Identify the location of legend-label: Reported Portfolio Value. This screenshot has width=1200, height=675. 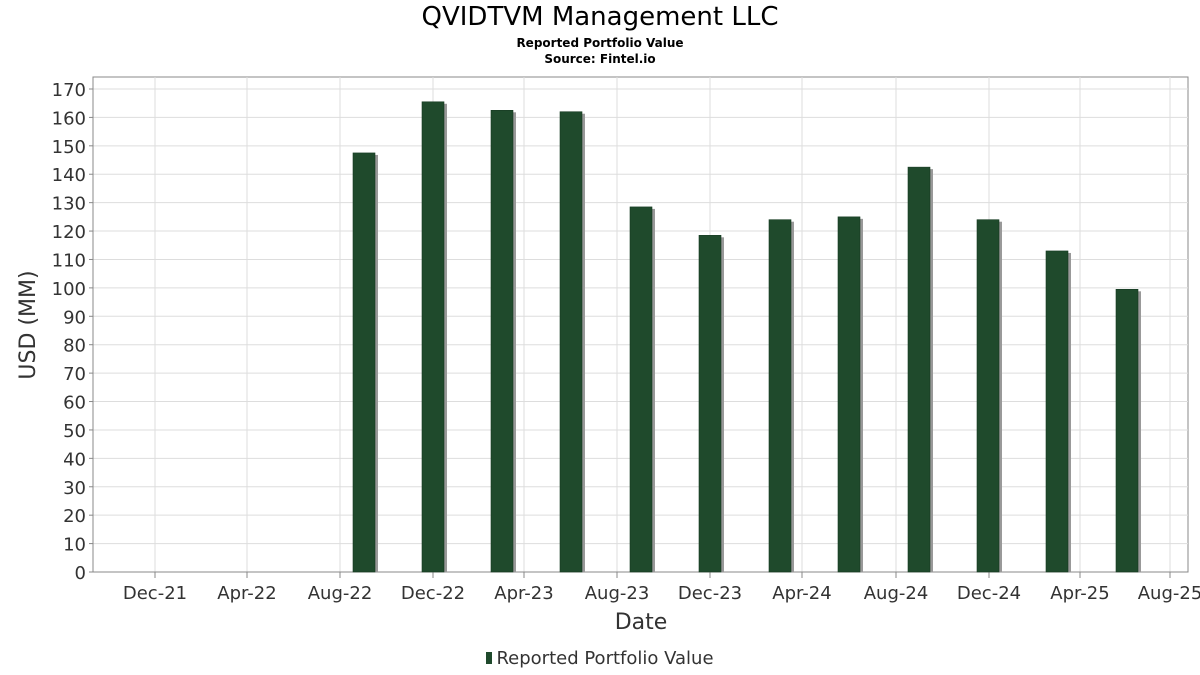
(605, 658).